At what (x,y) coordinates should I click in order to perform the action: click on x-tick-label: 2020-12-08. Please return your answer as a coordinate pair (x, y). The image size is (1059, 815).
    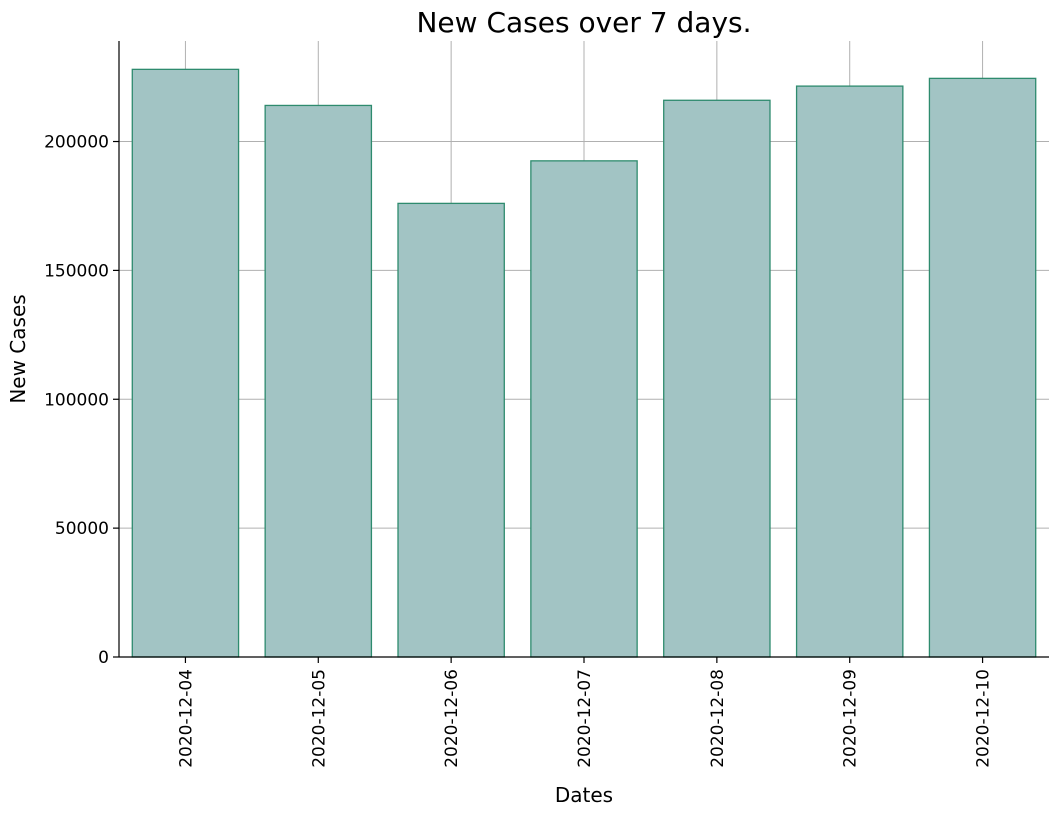
    Looking at the image, I should click on (718, 718).